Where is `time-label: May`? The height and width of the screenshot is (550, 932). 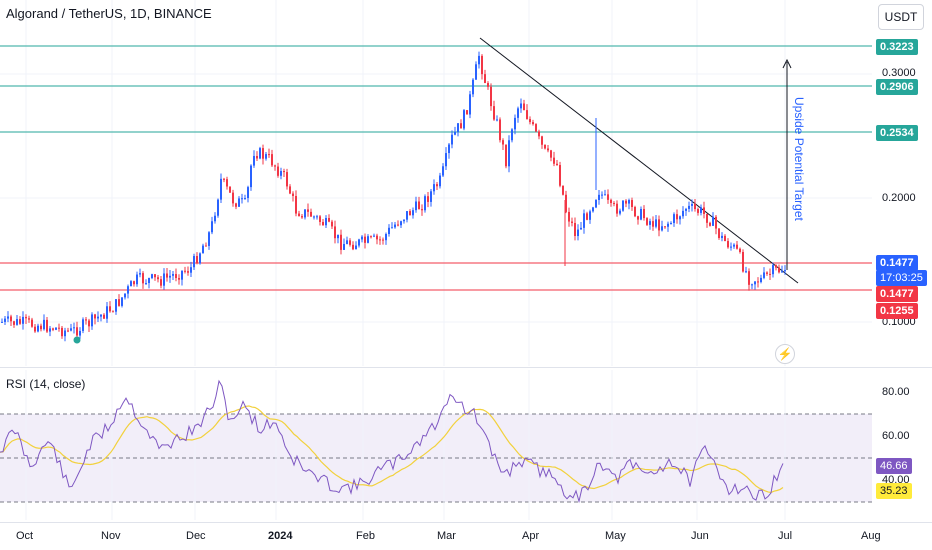 time-label: May is located at coordinates (615, 536).